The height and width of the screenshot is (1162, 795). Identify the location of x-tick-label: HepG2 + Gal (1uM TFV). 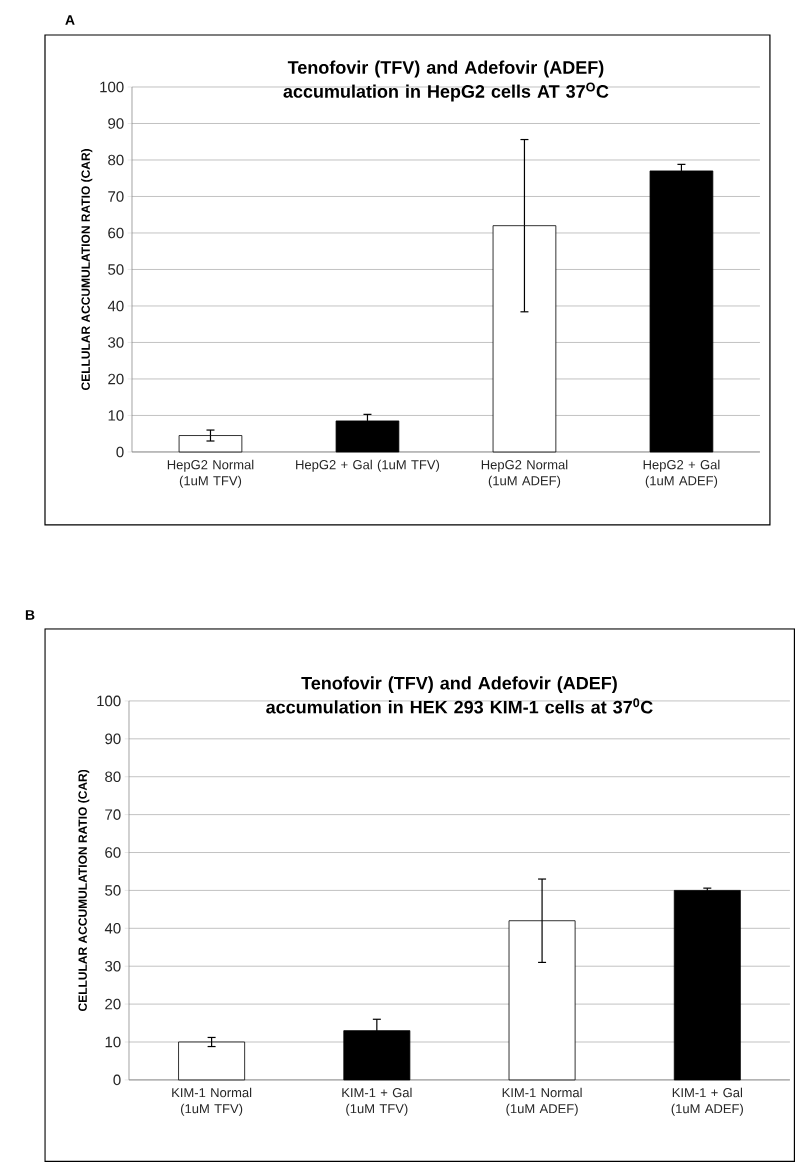
(368, 465).